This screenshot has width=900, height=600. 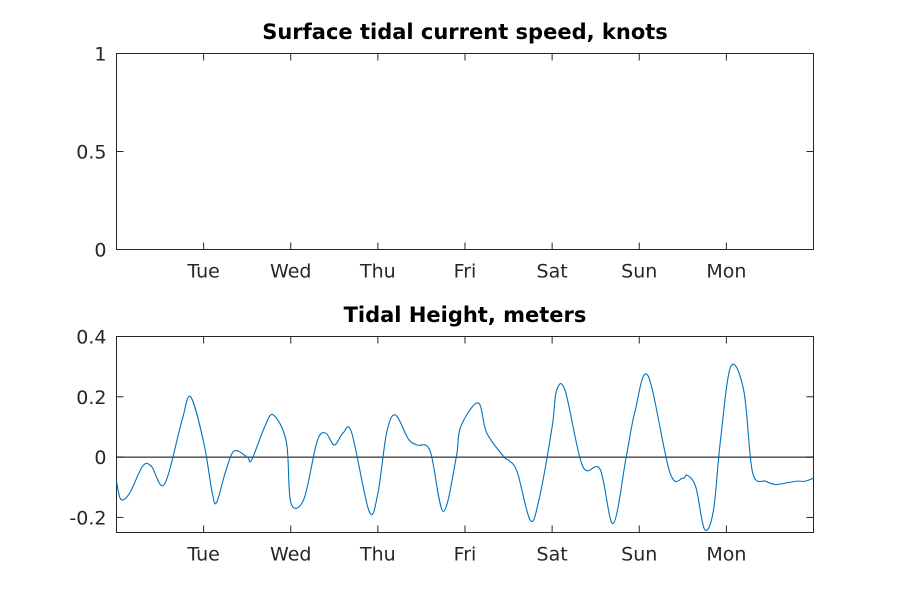 I want to click on current-speed-title: Surface tidal current speed, knots, so click(x=465, y=32).